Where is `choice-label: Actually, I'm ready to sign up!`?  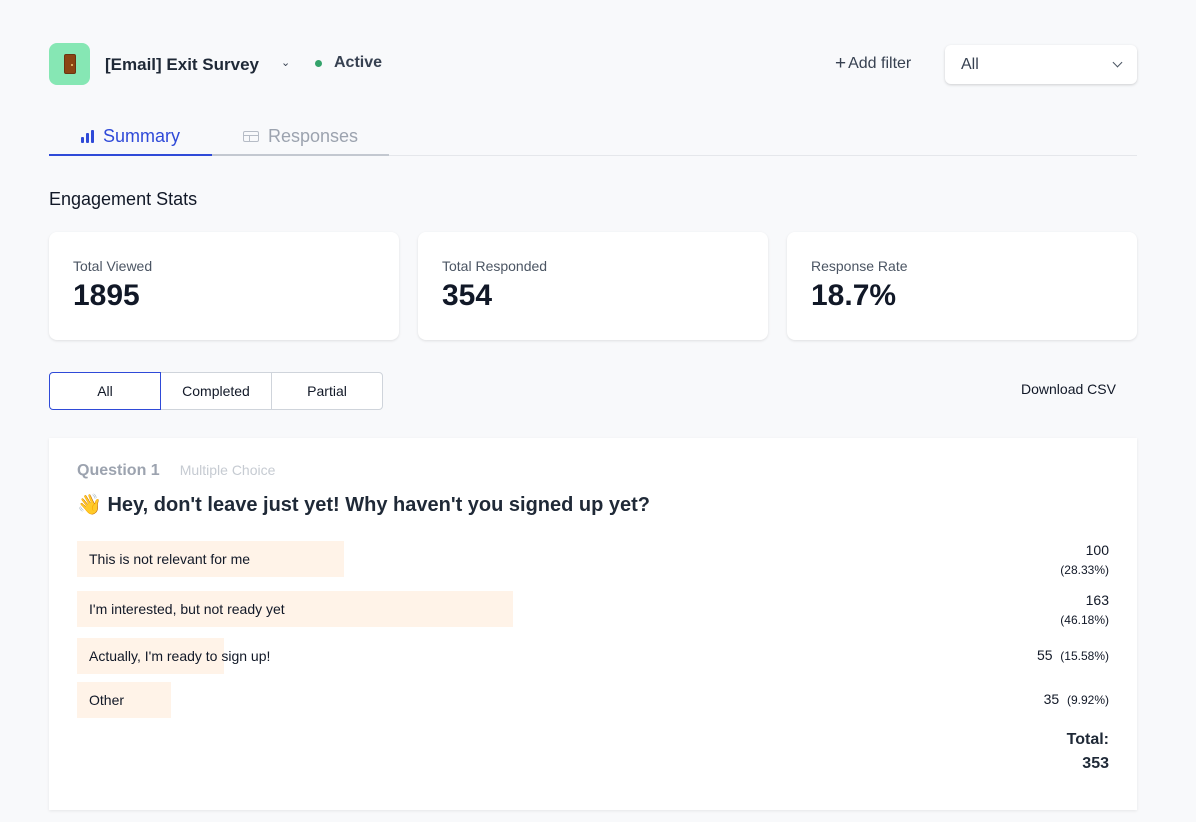 choice-label: Actually, I'm ready to sign up! is located at coordinates (180, 656).